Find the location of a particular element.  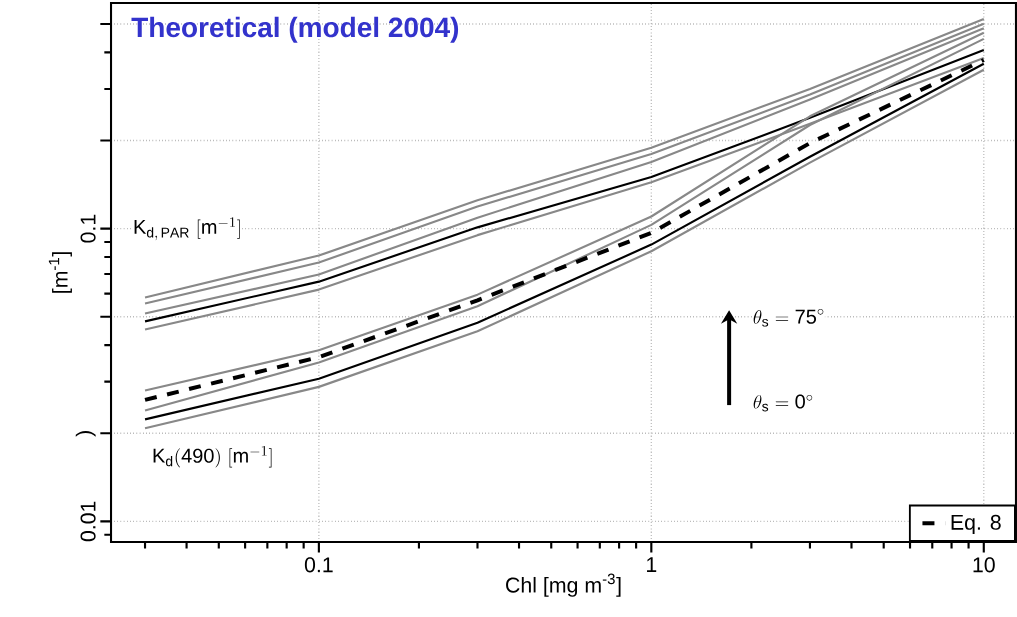

annotation: $\mathrm{K}_{\mathrm{d,\,PAR}}\ [\mathrm{m}^{-1}]$ is located at coordinates (187, 229).